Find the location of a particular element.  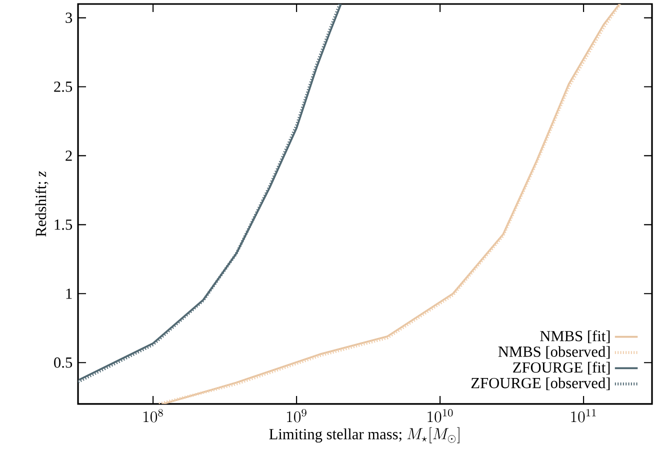

y-axis-title: Redshift; z is located at coordinates (41, 204).